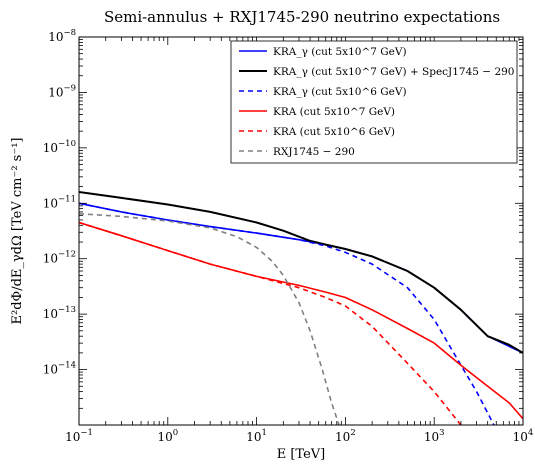  Describe the element at coordinates (334, 112) in the screenshot. I see `legend-label-4: KRA (cut 5x10^7 GeV)` at that location.